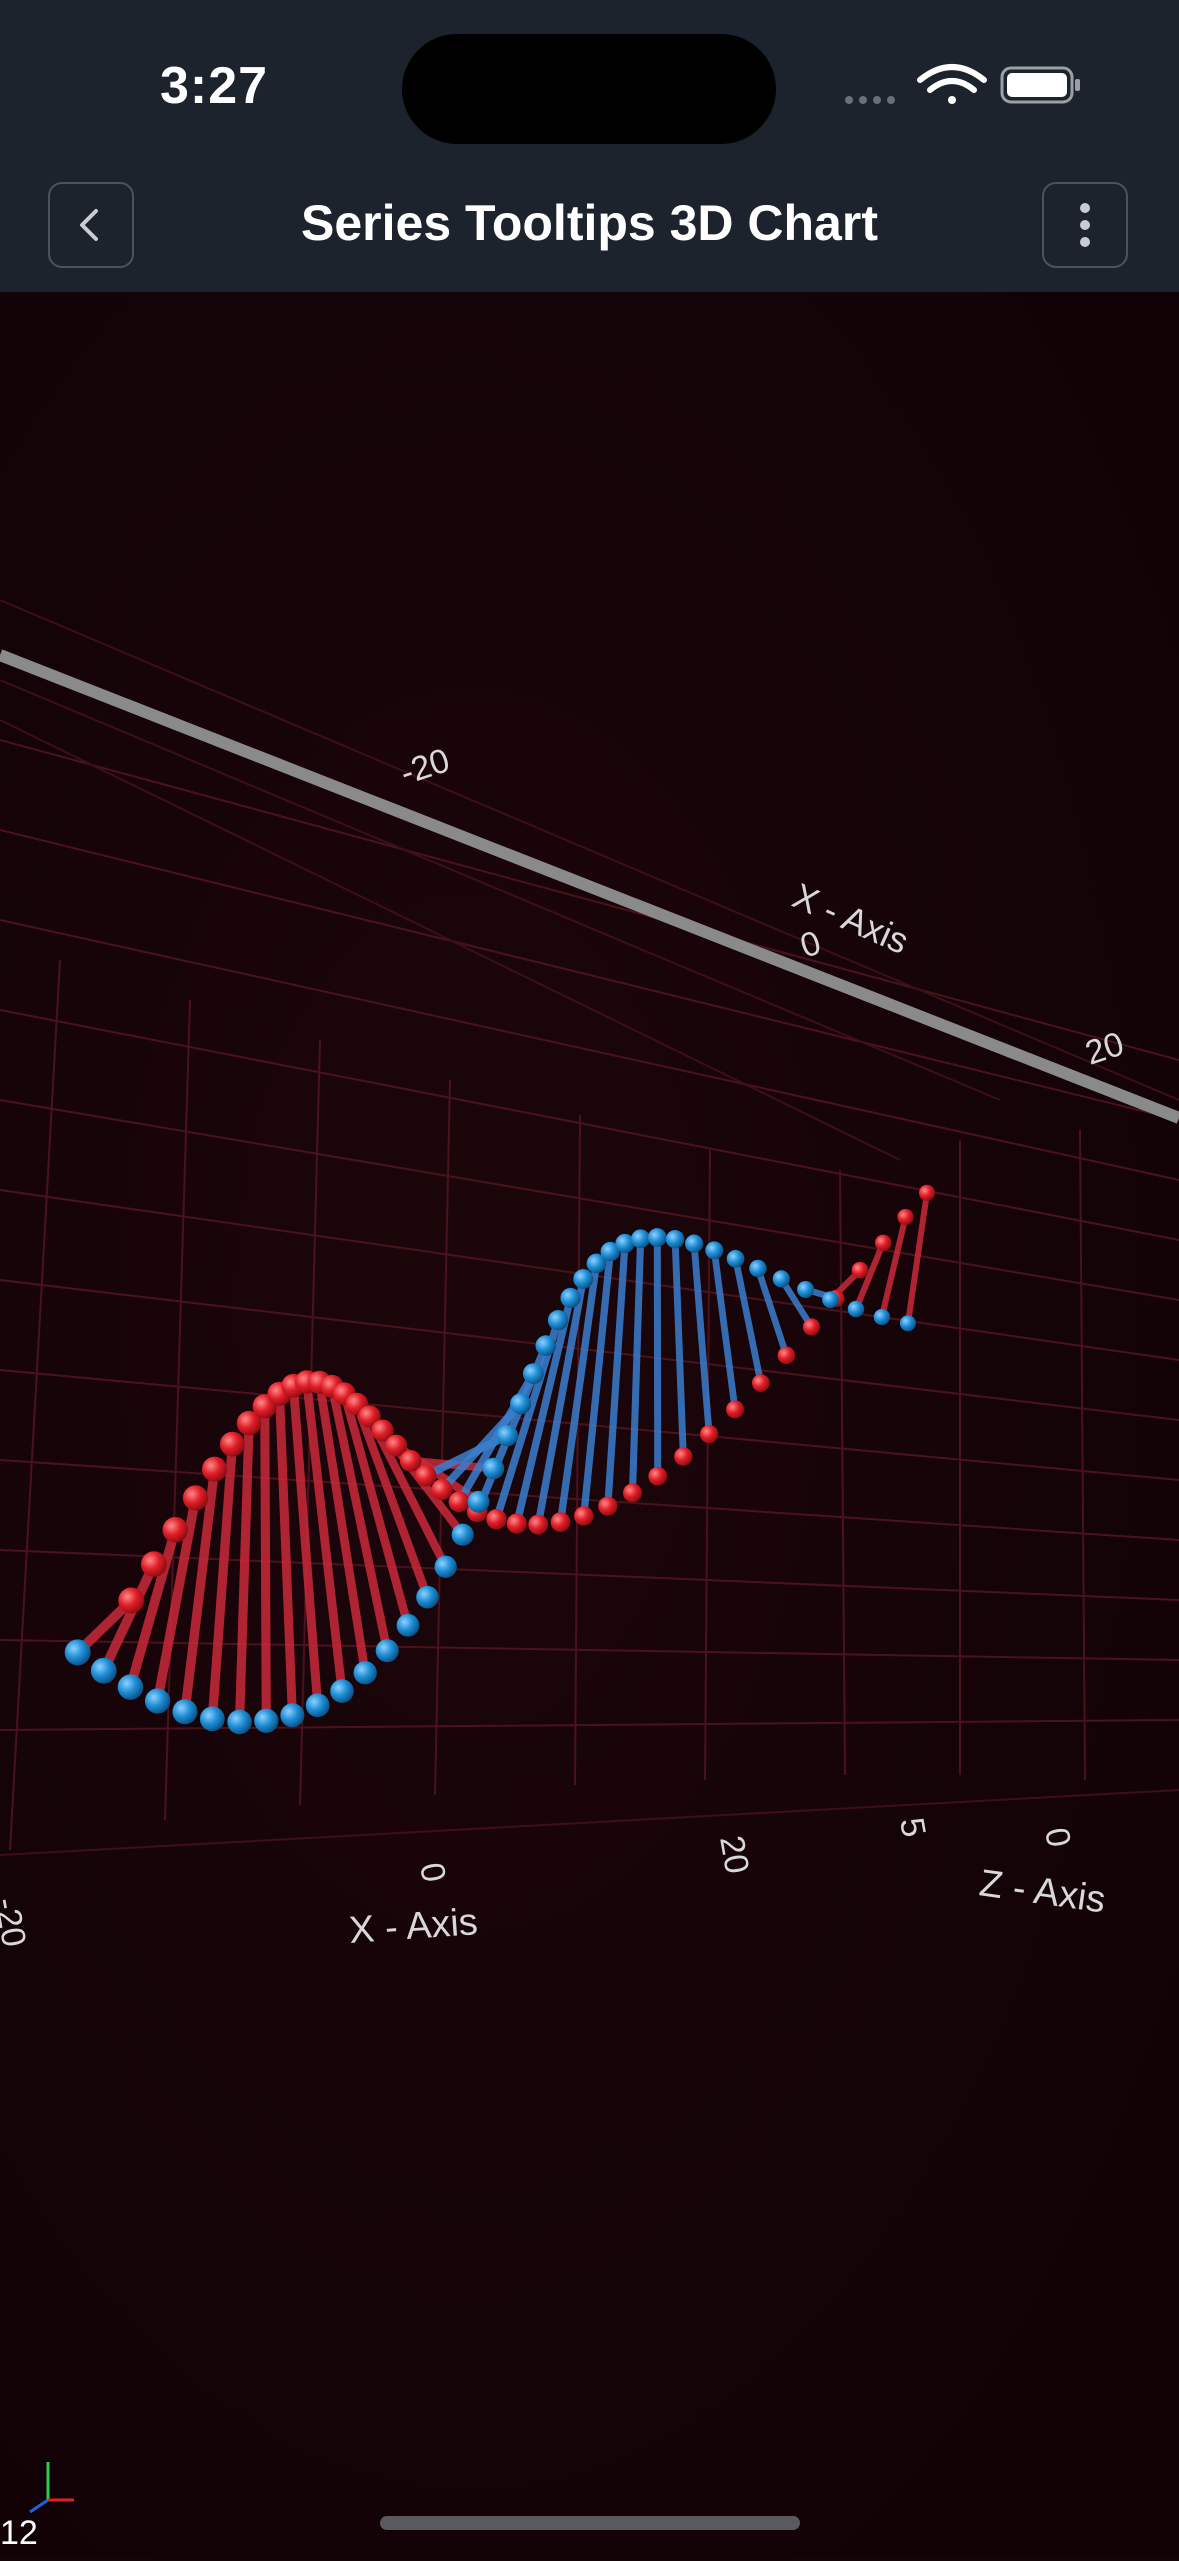 The height and width of the screenshot is (2561, 1179). Describe the element at coordinates (52, 2487) in the screenshot. I see `axis-gizmo-icon` at that location.